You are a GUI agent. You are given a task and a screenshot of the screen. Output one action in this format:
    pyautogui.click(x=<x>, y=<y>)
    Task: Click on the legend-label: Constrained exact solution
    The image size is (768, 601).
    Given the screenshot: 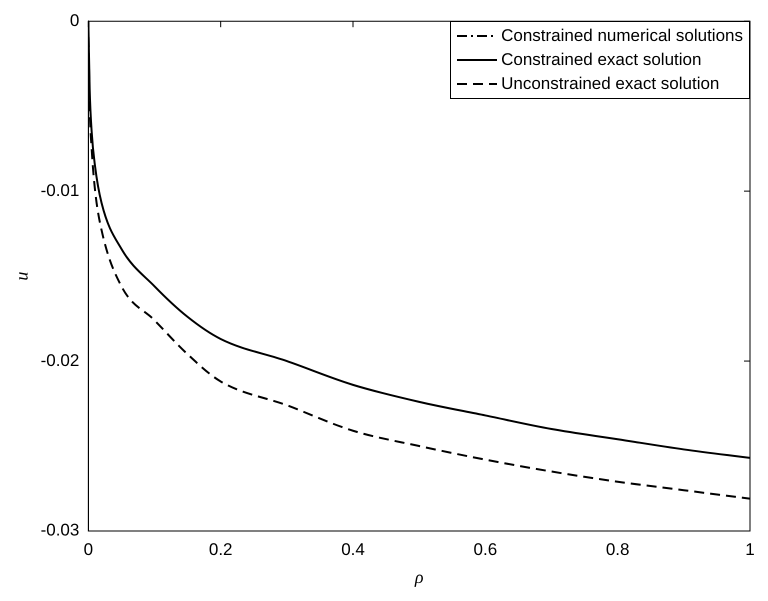 What is the action you would take?
    pyautogui.click(x=601, y=60)
    